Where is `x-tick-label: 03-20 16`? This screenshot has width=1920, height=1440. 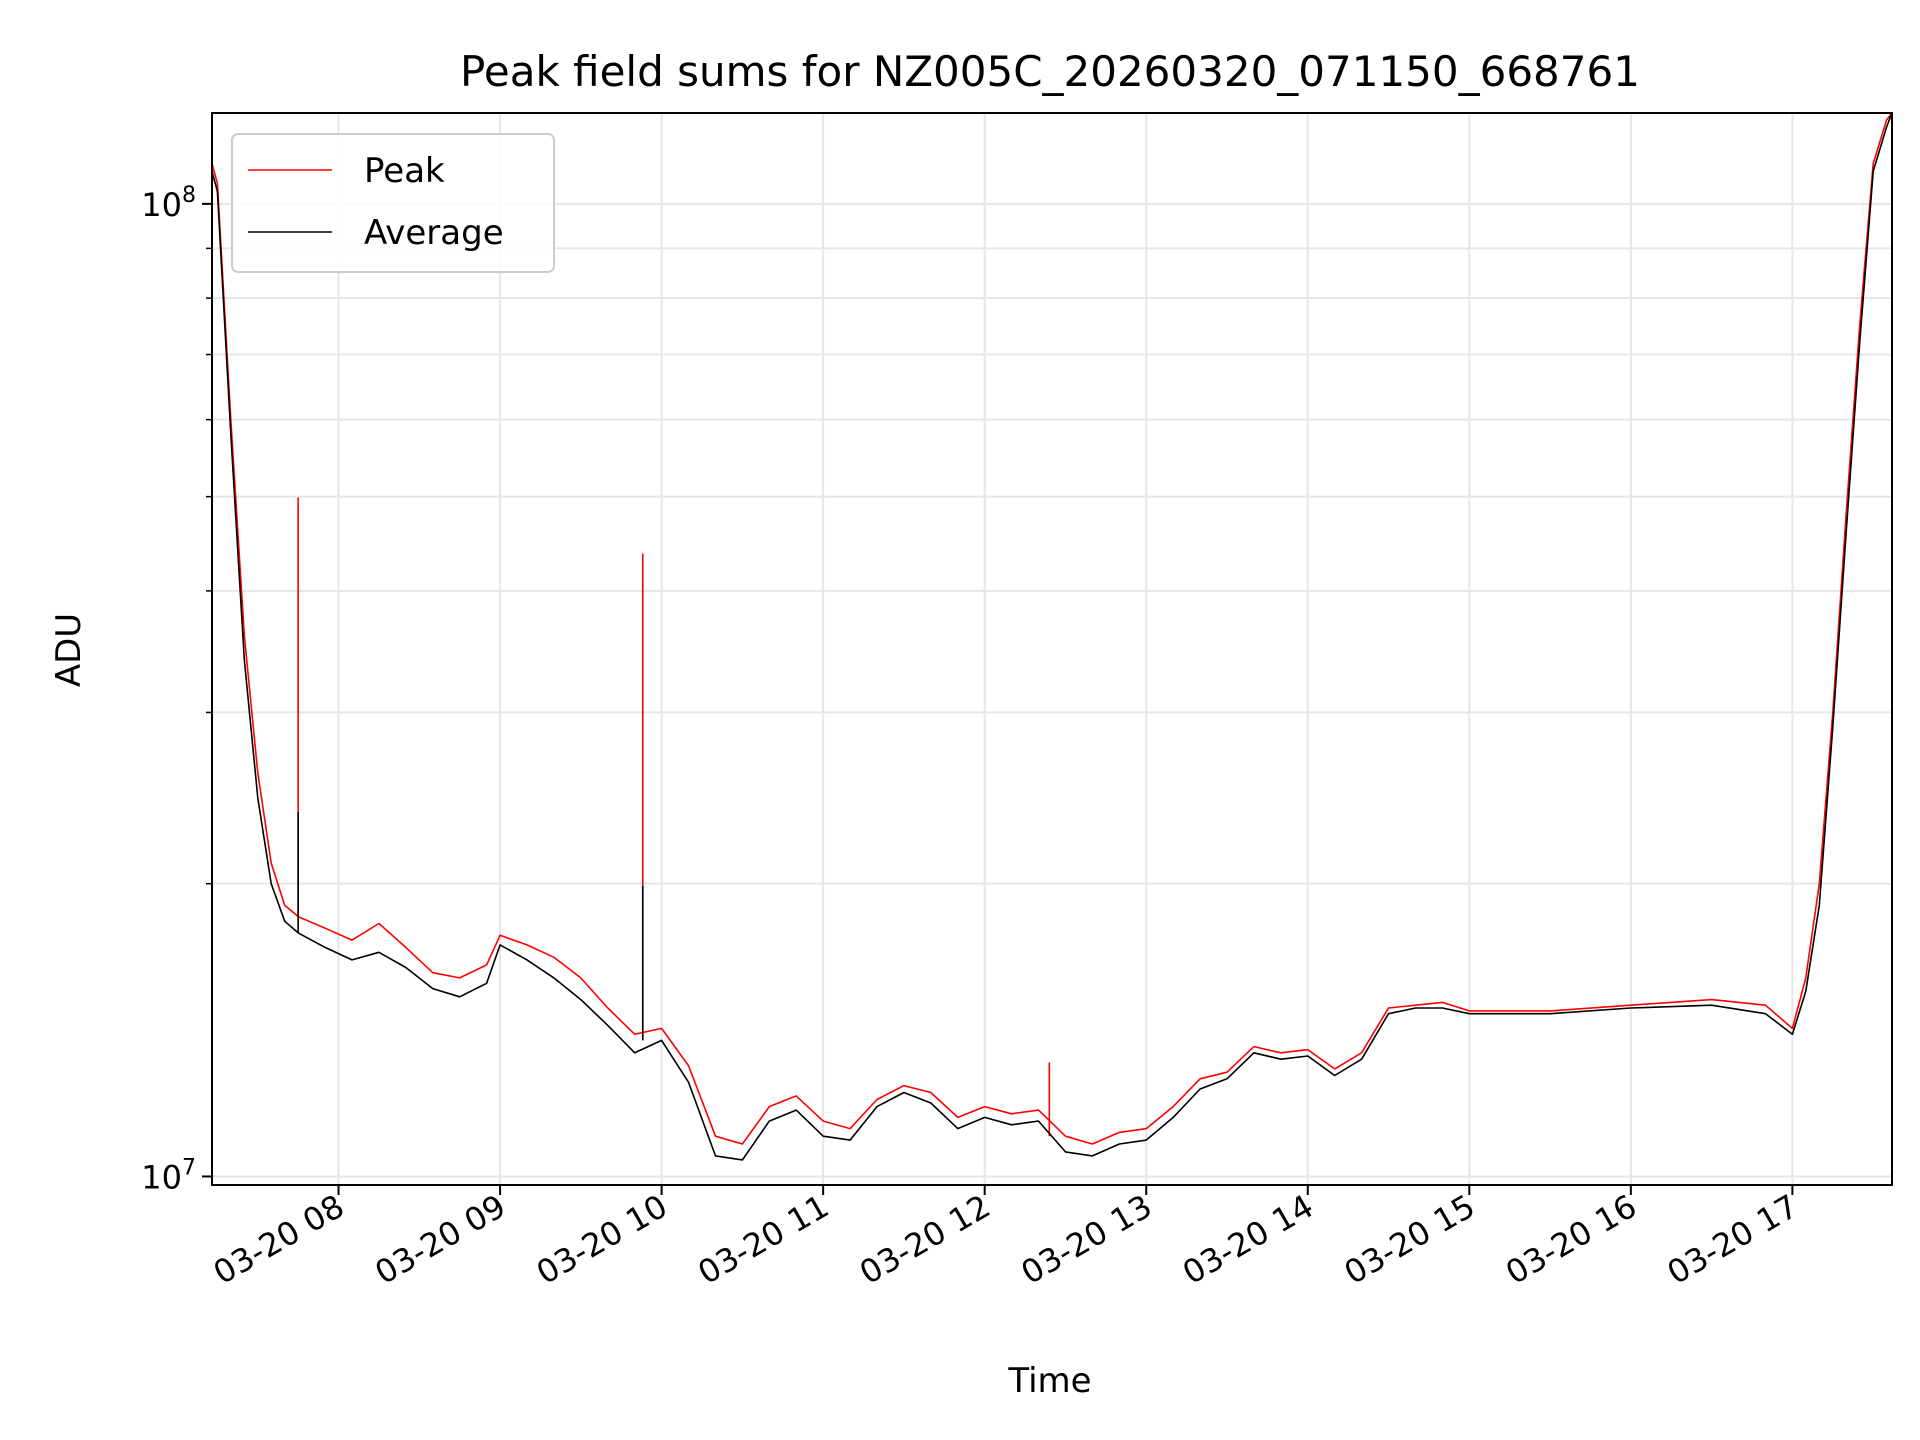
x-tick-label: 03-20 16 is located at coordinates (1571, 1239).